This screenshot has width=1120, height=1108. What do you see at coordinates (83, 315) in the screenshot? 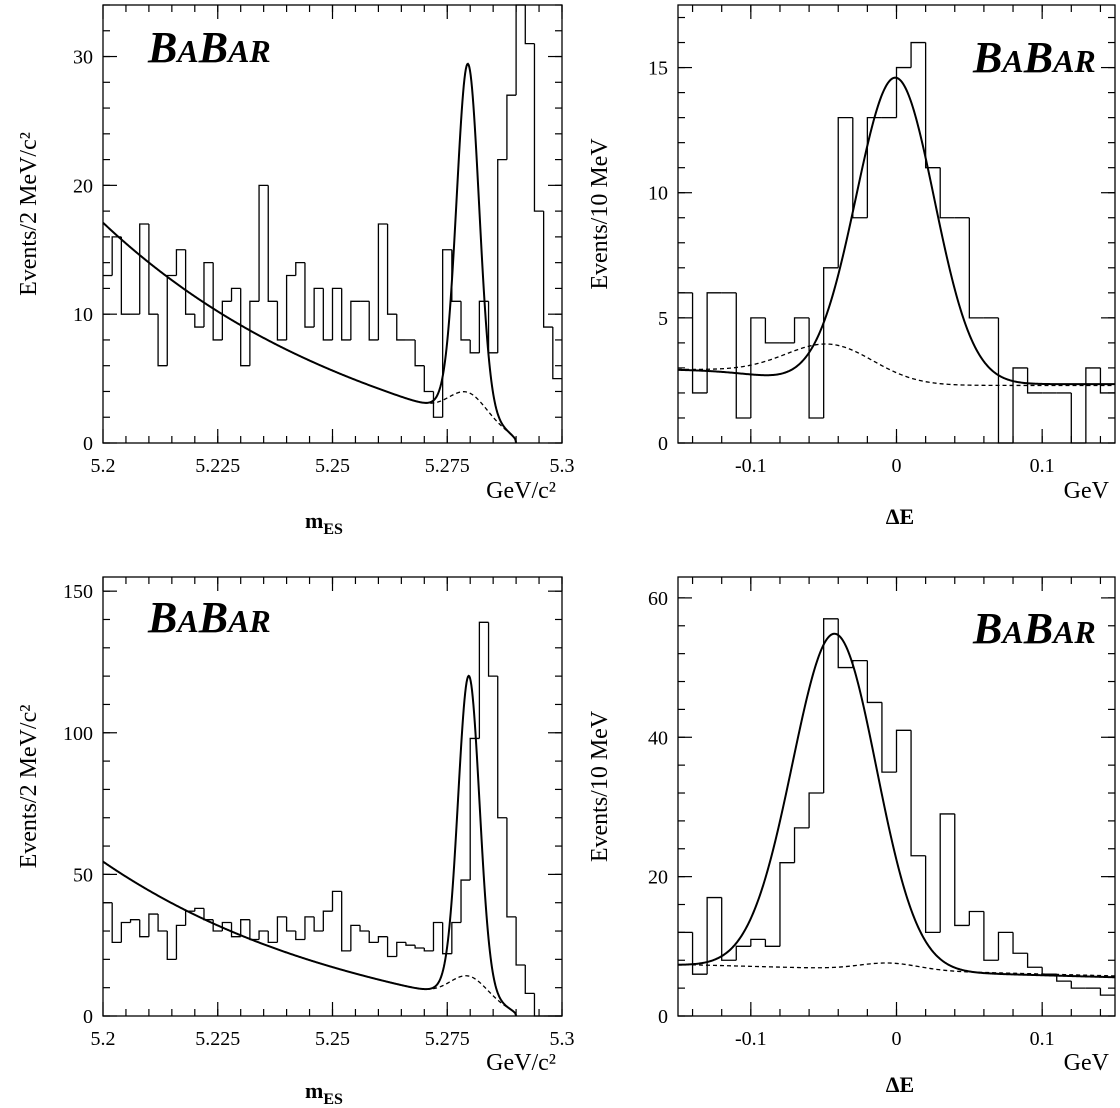
I see `y-tick-label: 10` at bounding box center [83, 315].